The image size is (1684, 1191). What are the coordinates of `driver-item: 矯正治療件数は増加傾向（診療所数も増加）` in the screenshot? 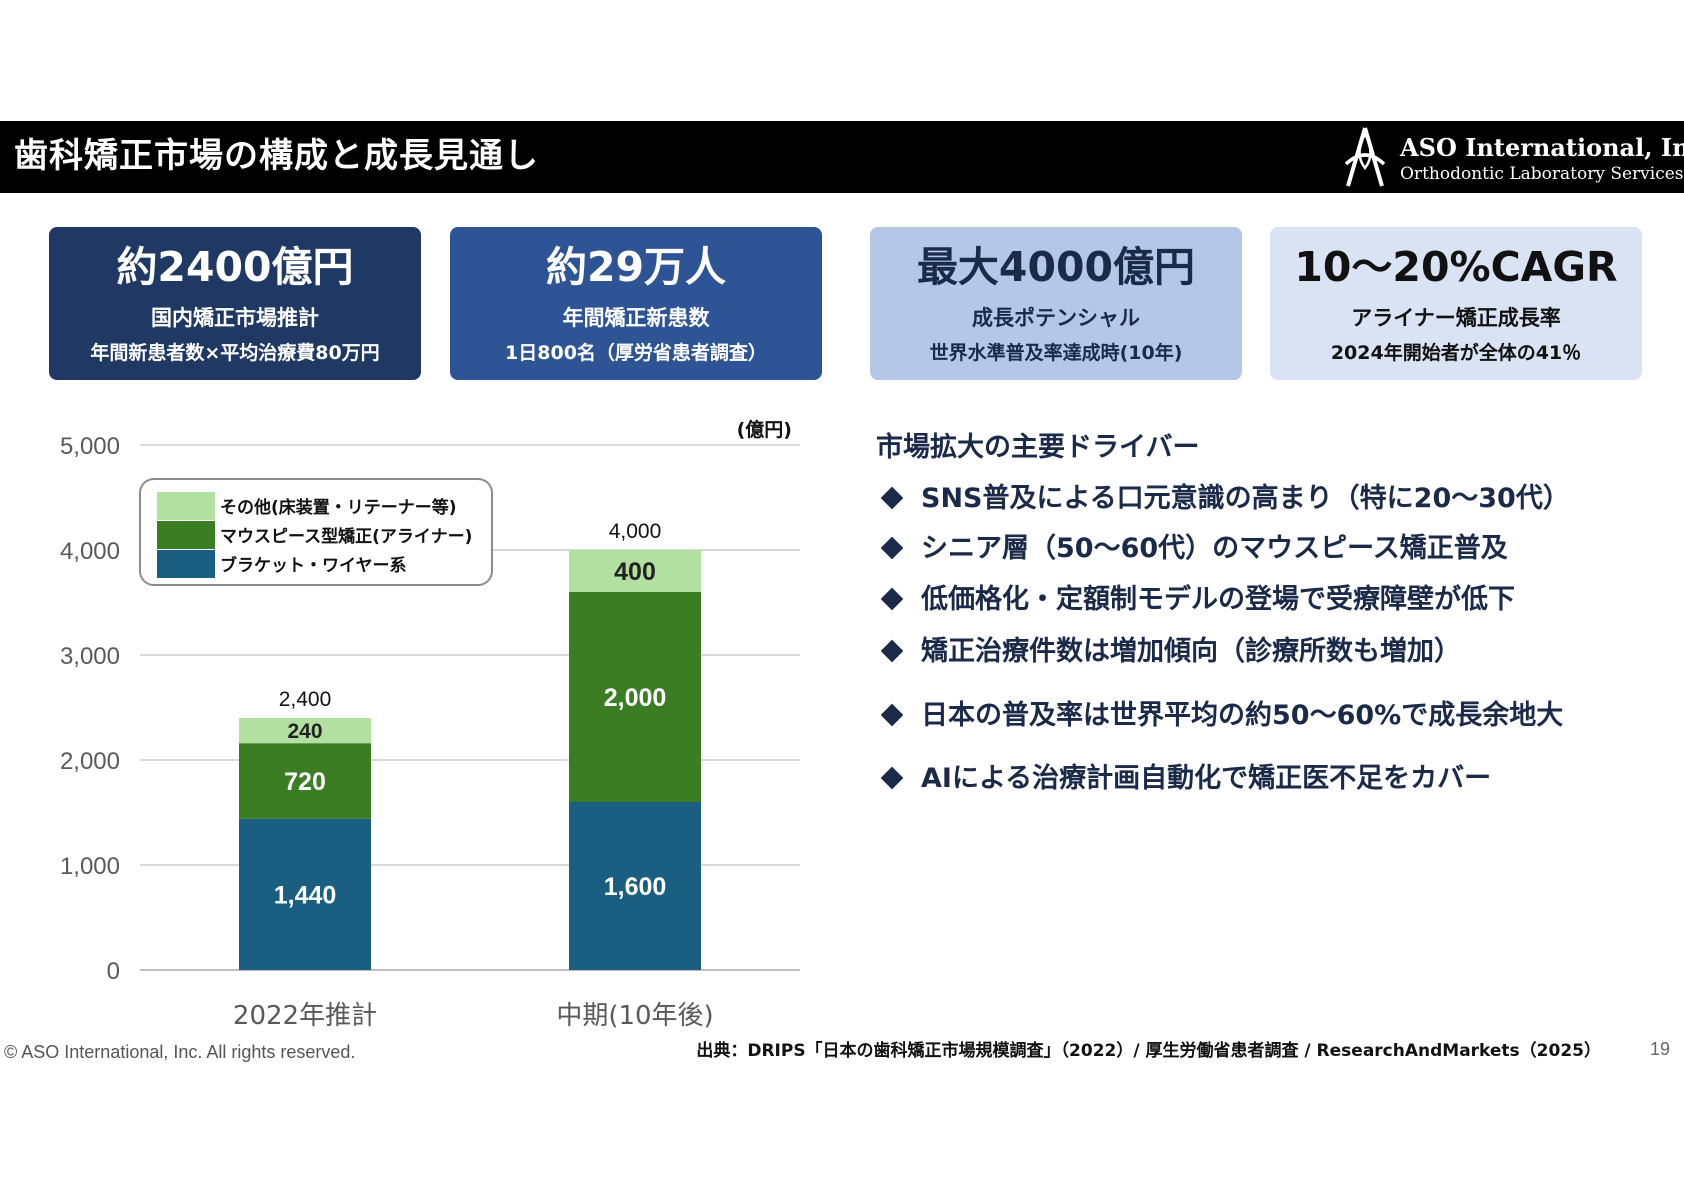 It's located at (1168, 652).